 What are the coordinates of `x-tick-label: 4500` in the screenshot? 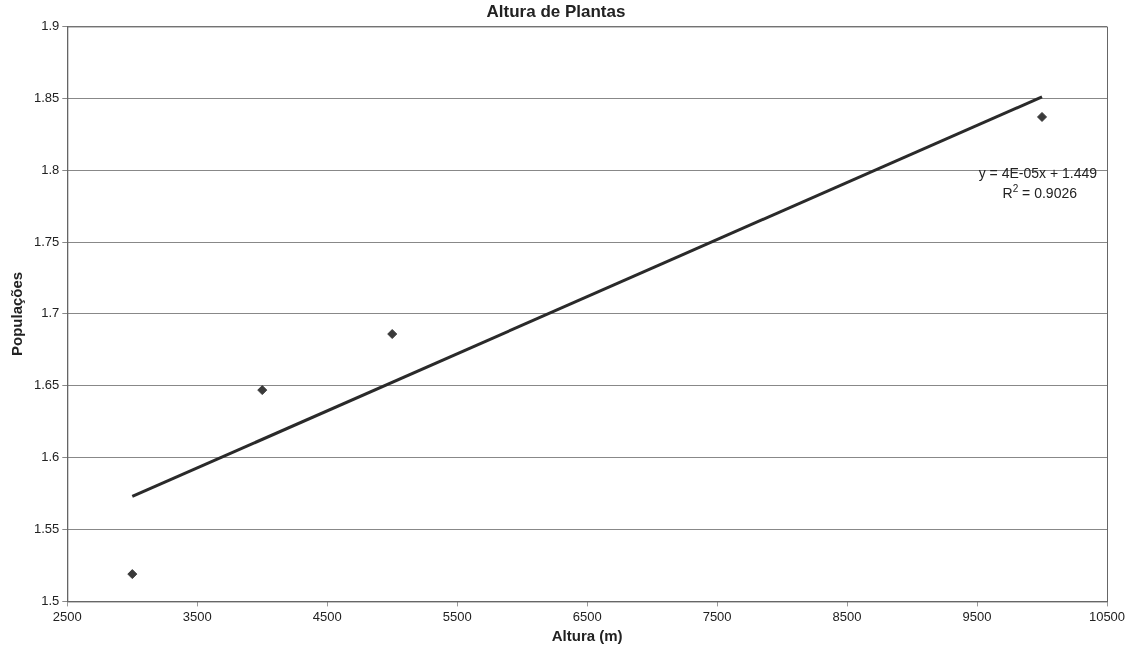 It's located at (327, 616).